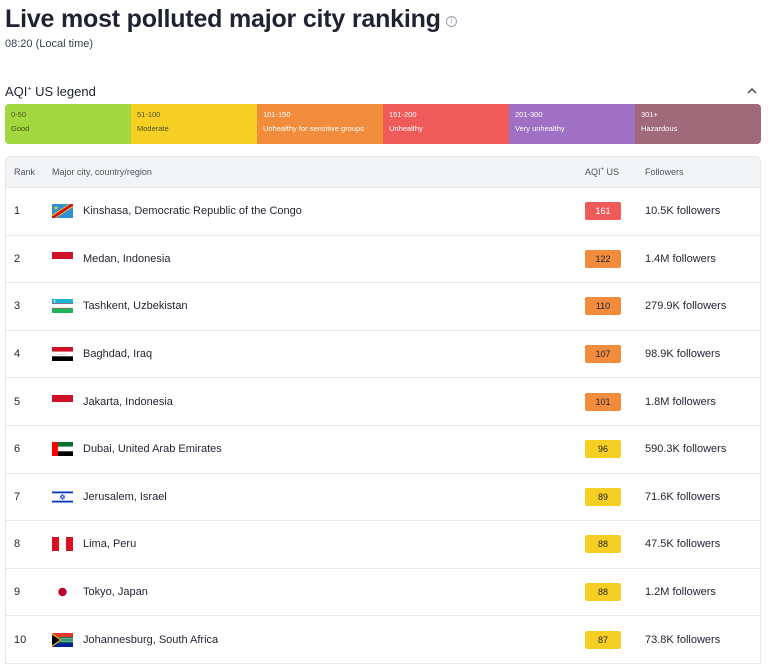 The image size is (776, 664). Describe the element at coordinates (383, 260) in the screenshot. I see `table-row: 2 Medan, Indonesia 122 1.4M followers` at that location.